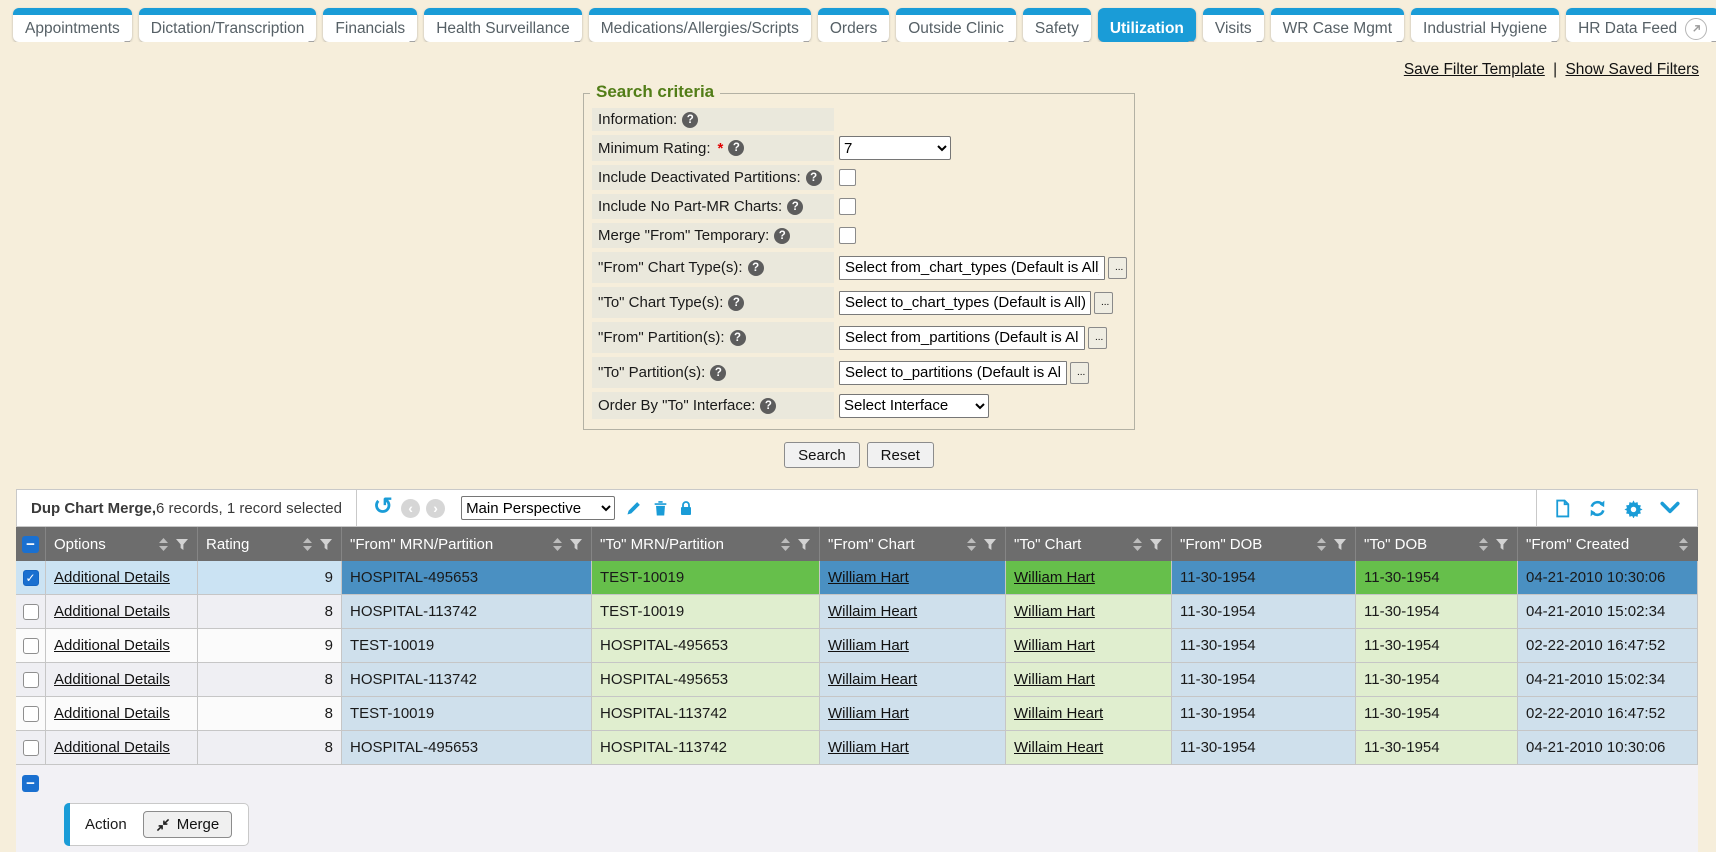  I want to click on column-header-to-dob: "To" DOB, so click(1437, 544).